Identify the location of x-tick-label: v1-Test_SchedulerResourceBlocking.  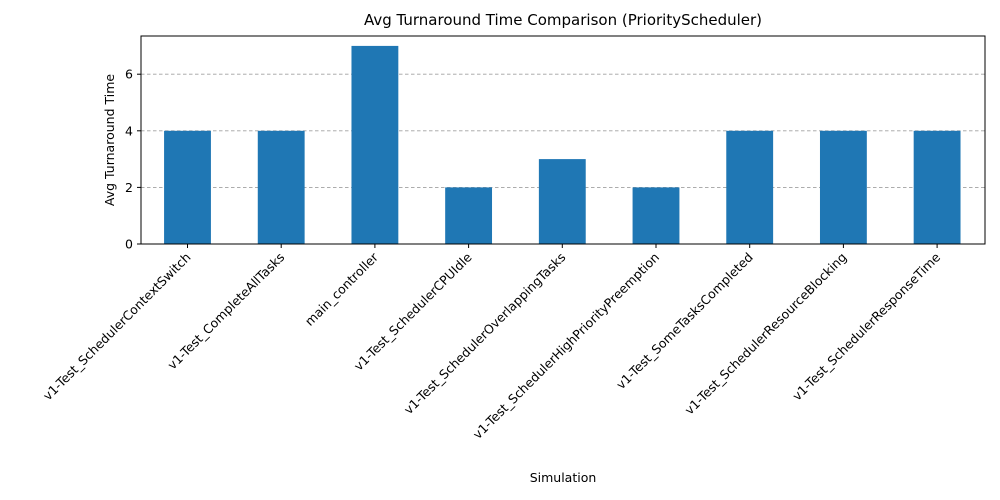
(765, 334).